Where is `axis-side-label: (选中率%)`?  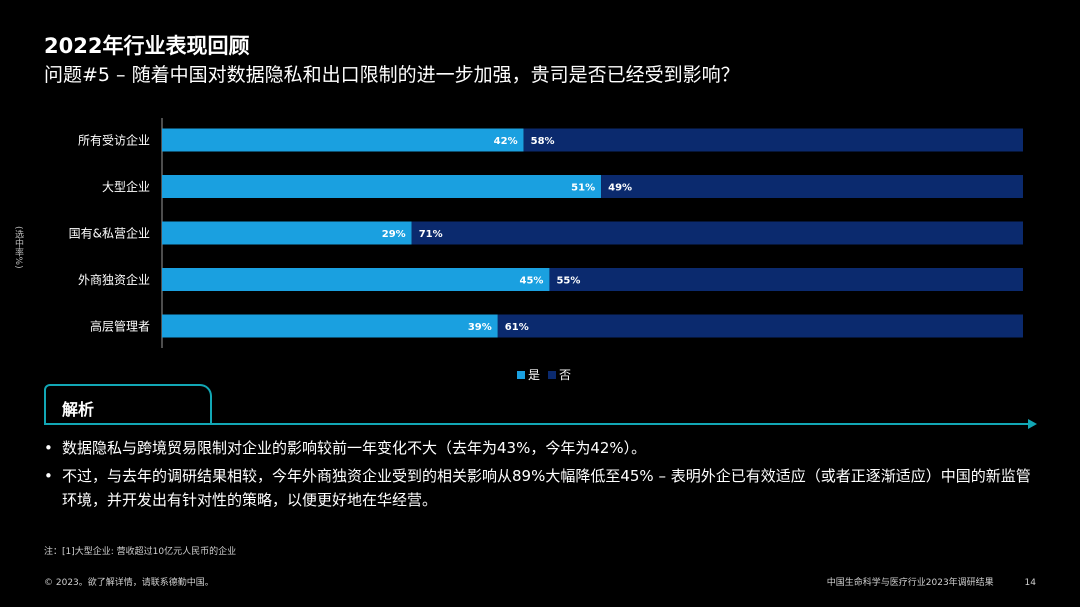 axis-side-label: (选中率%) is located at coordinates (18, 247).